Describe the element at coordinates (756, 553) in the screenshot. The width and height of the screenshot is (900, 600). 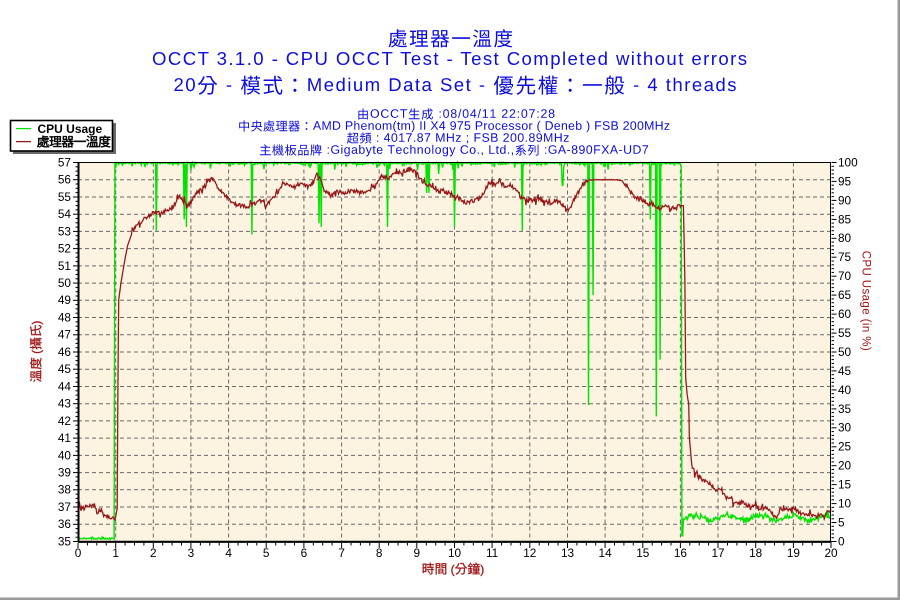
I see `svg-text: 18` at that location.